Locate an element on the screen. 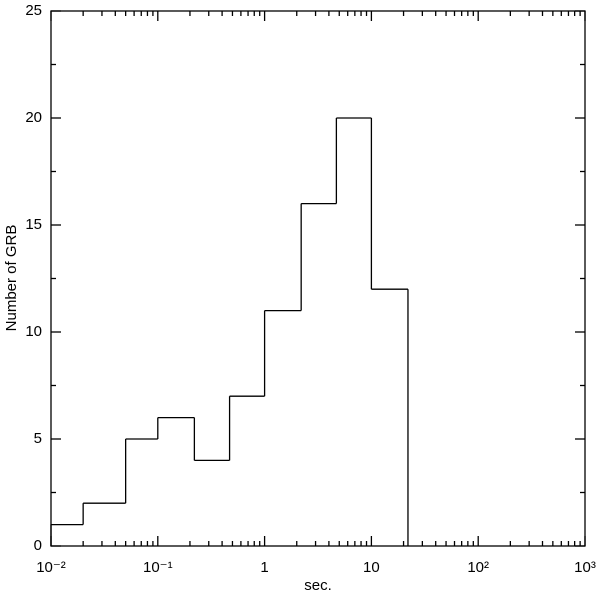 The width and height of the screenshot is (600, 595). x-axis-label: sec. is located at coordinates (318, 585).